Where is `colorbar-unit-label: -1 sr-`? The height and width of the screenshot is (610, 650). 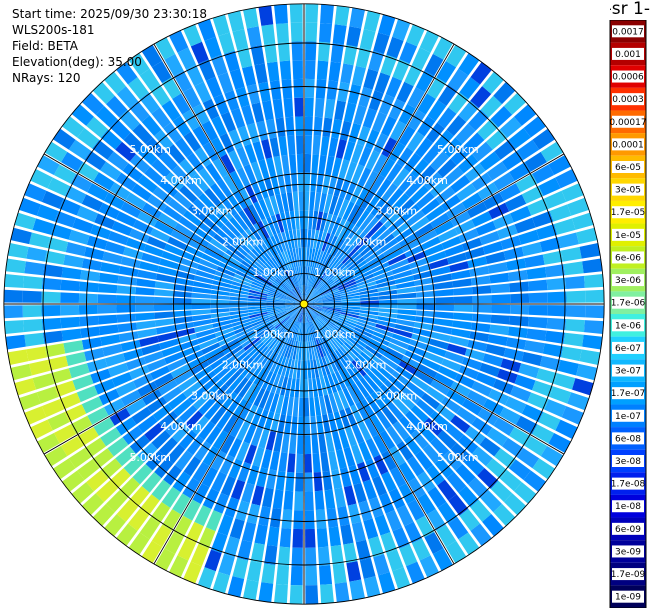
colorbar-unit-label: -1 sr- is located at coordinates (630, 9).